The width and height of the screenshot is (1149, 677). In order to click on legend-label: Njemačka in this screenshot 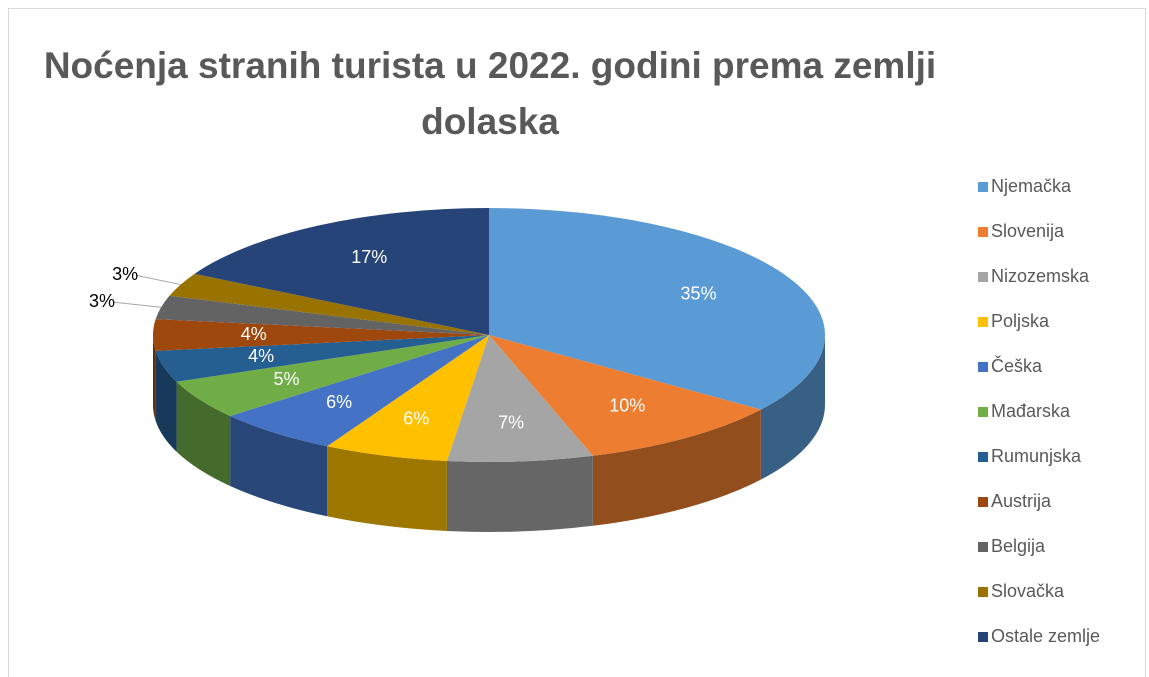, I will do `click(1031, 186)`.